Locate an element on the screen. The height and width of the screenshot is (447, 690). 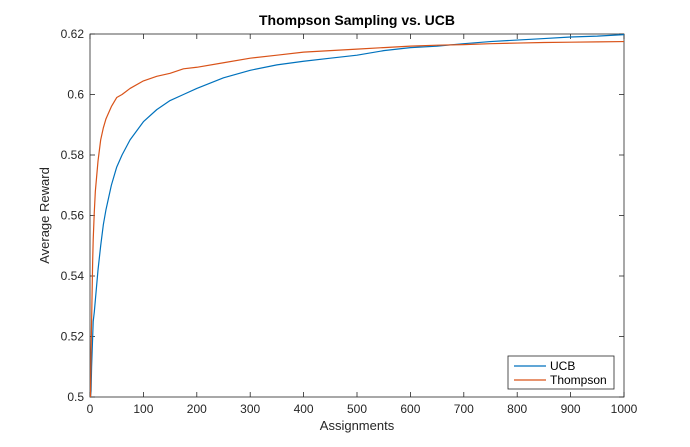
legend: UCB Thompson is located at coordinates (561, 372).